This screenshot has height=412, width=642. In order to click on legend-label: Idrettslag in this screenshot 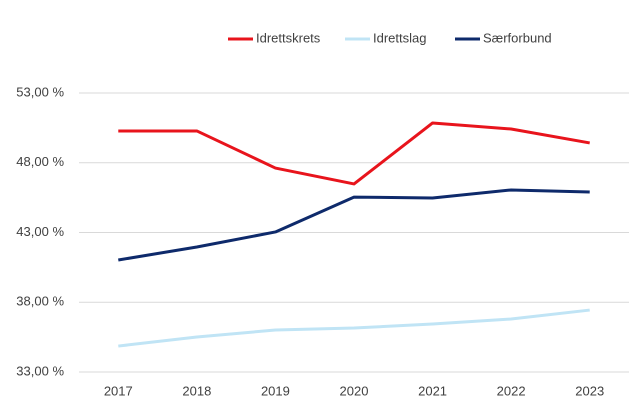, I will do `click(399, 37)`.